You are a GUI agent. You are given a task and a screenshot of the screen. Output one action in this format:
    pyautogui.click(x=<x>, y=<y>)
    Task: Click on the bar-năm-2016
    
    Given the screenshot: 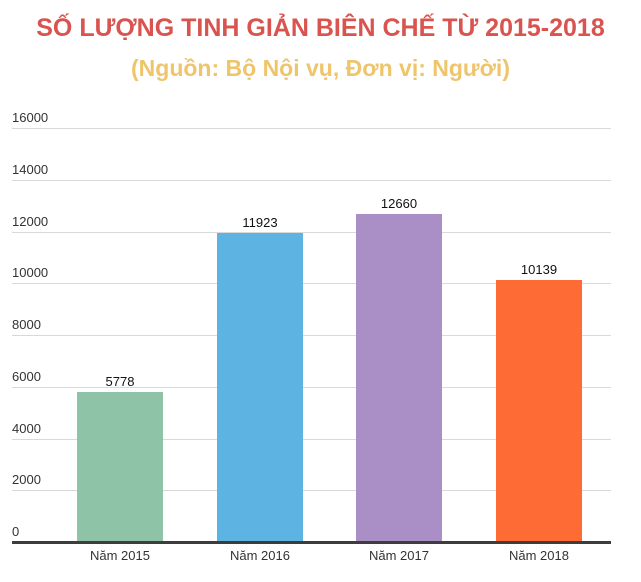 What is the action you would take?
    pyautogui.click(x=260, y=387)
    